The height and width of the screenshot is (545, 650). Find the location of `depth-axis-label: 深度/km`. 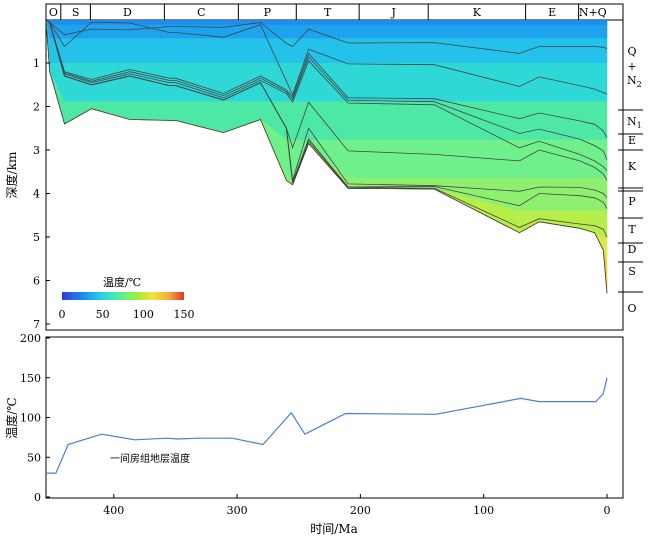

depth-axis-label: 深度/km is located at coordinates (11, 174).